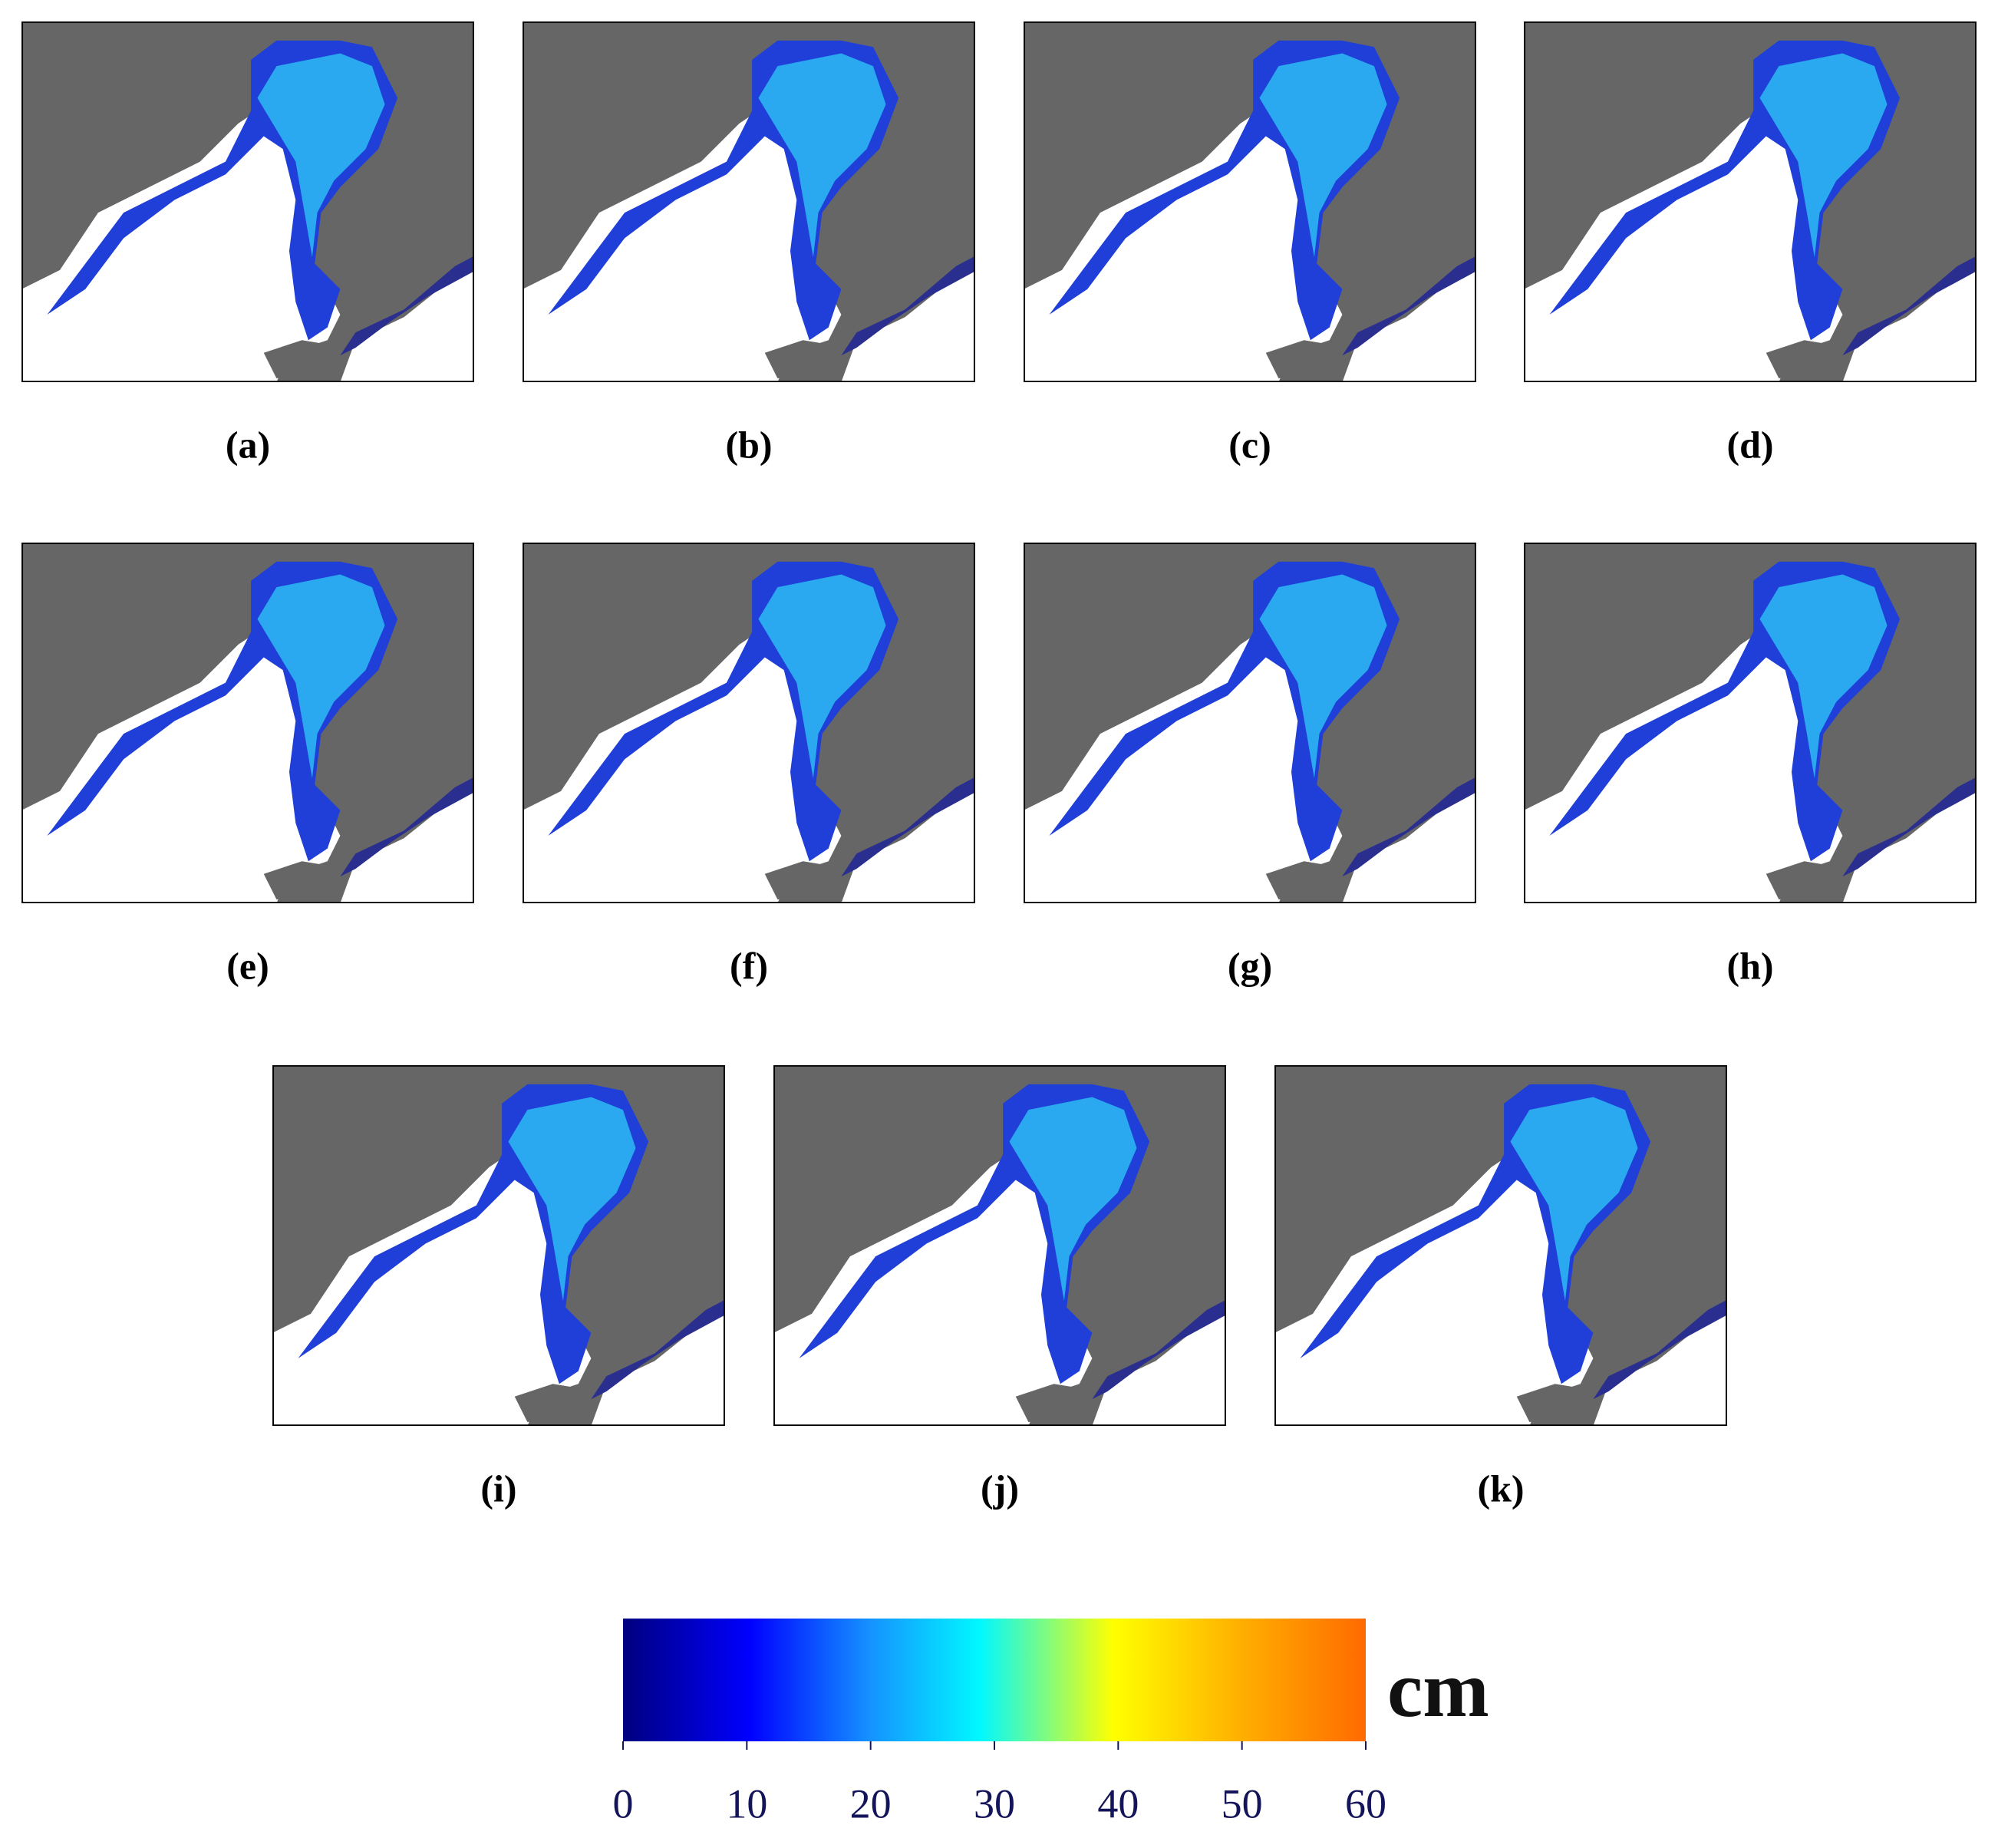 The height and width of the screenshot is (1848, 1998). What do you see at coordinates (1118, 1803) in the screenshot?
I see `tick-label: 40` at bounding box center [1118, 1803].